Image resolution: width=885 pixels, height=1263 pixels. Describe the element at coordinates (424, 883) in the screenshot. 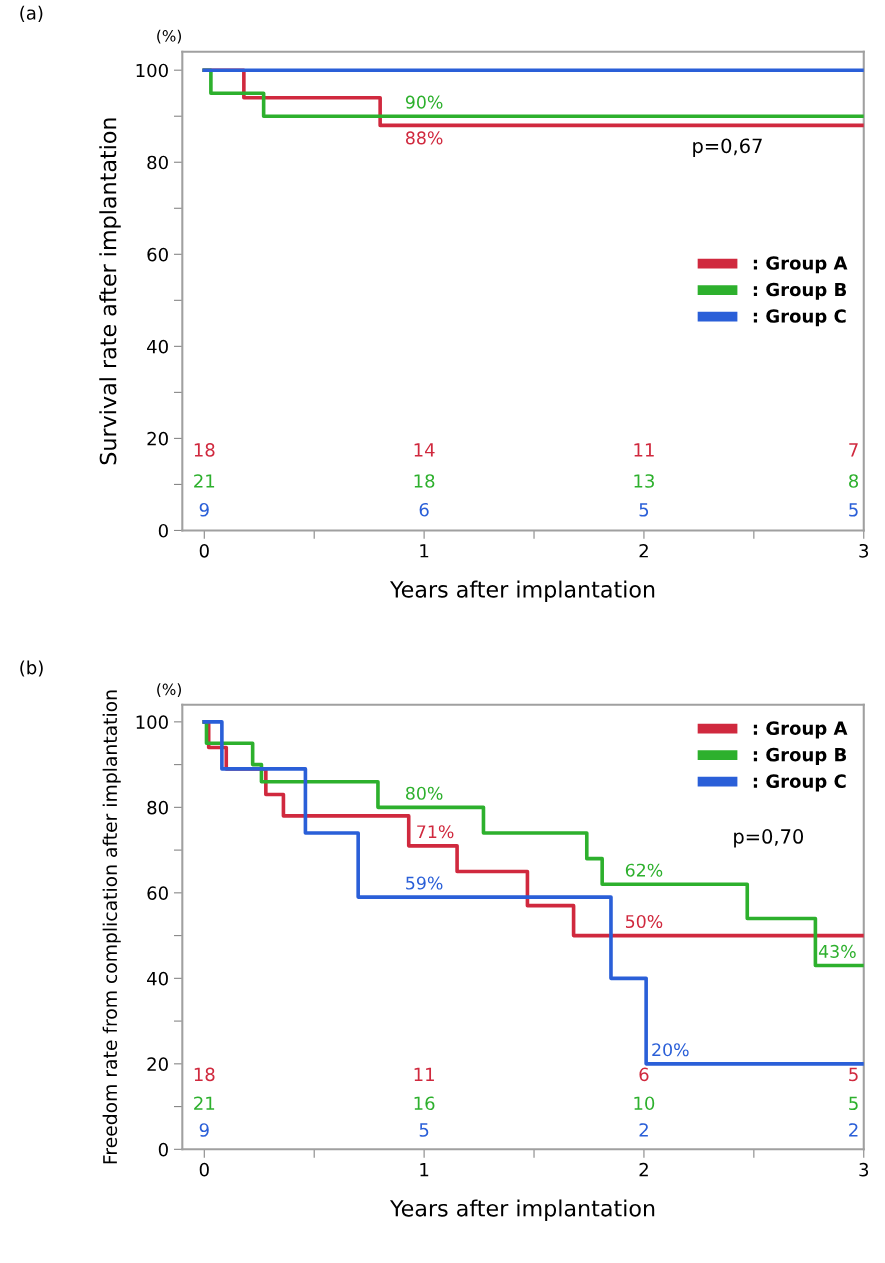

I see `data-label: 59%` at that location.